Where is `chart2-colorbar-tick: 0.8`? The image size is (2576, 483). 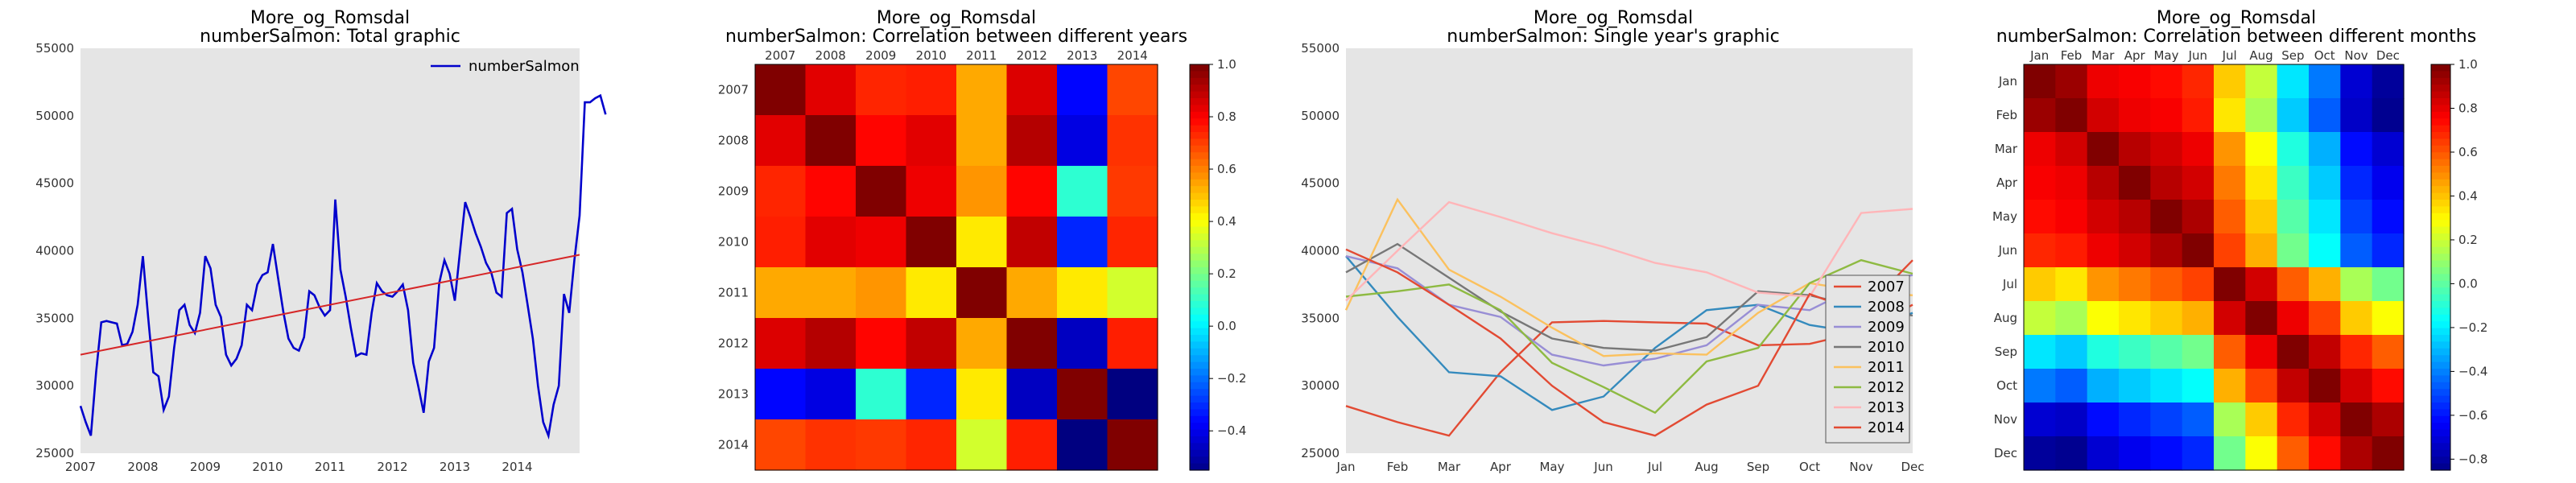
chart2-colorbar-tick: 0.8 is located at coordinates (1226, 116).